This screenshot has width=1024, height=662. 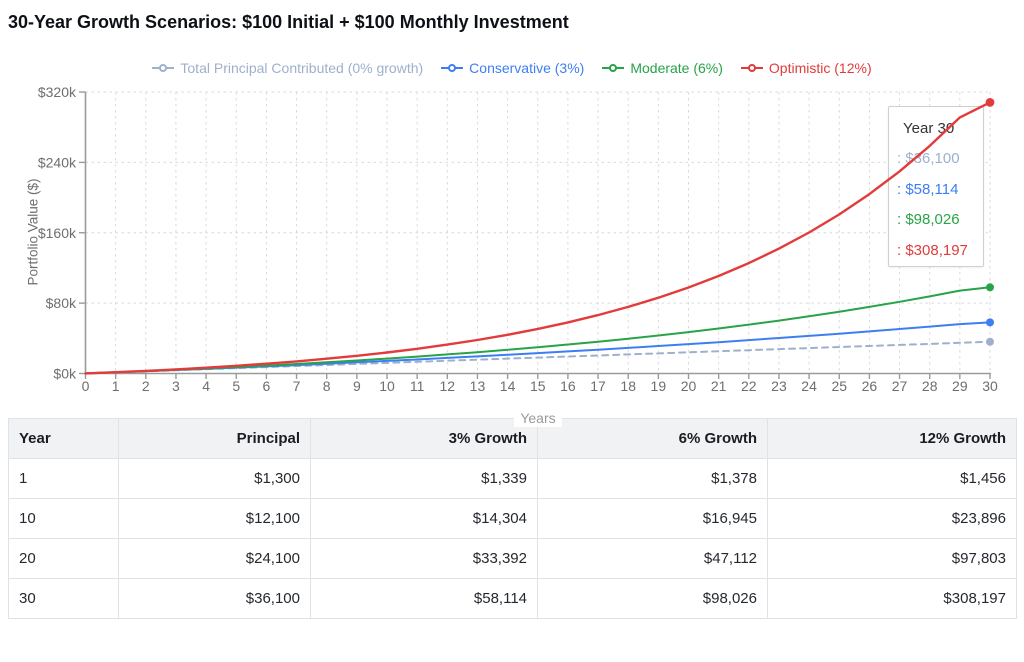 I want to click on y-tick-label: $0k, so click(x=65, y=374).